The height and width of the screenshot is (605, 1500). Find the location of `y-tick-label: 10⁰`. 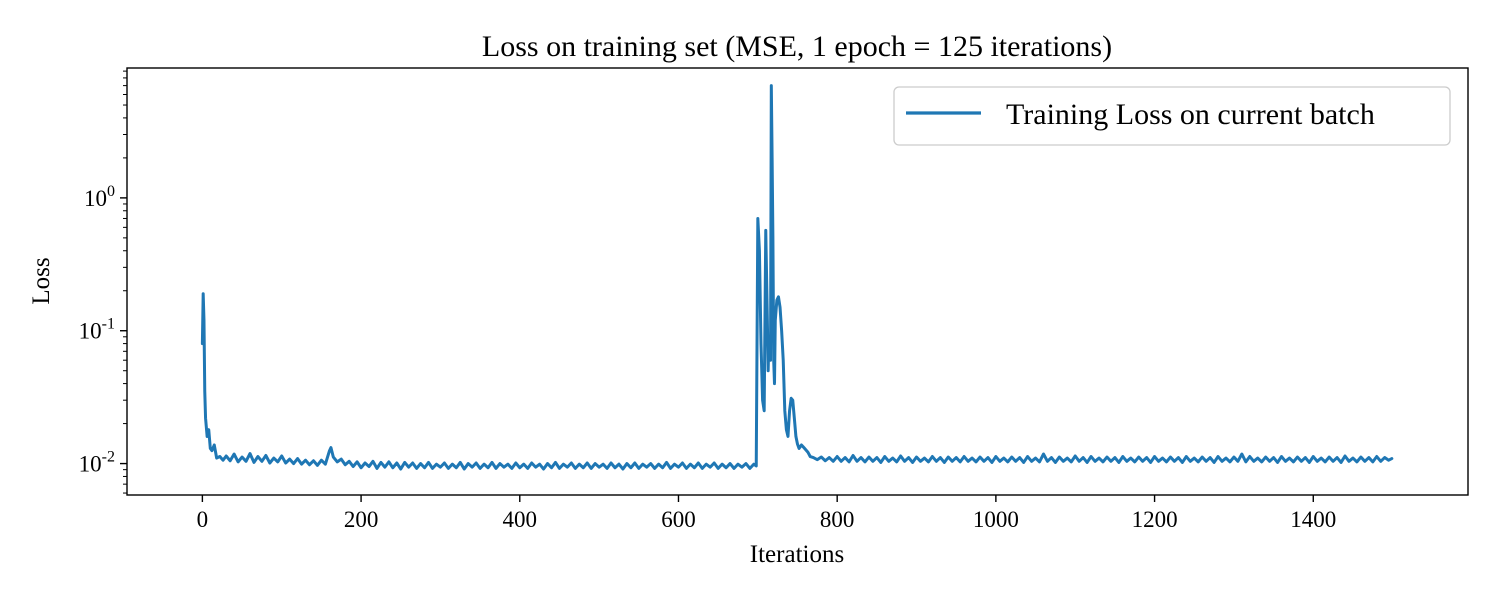

y-tick-label: 10⁰ is located at coordinates (99, 197).